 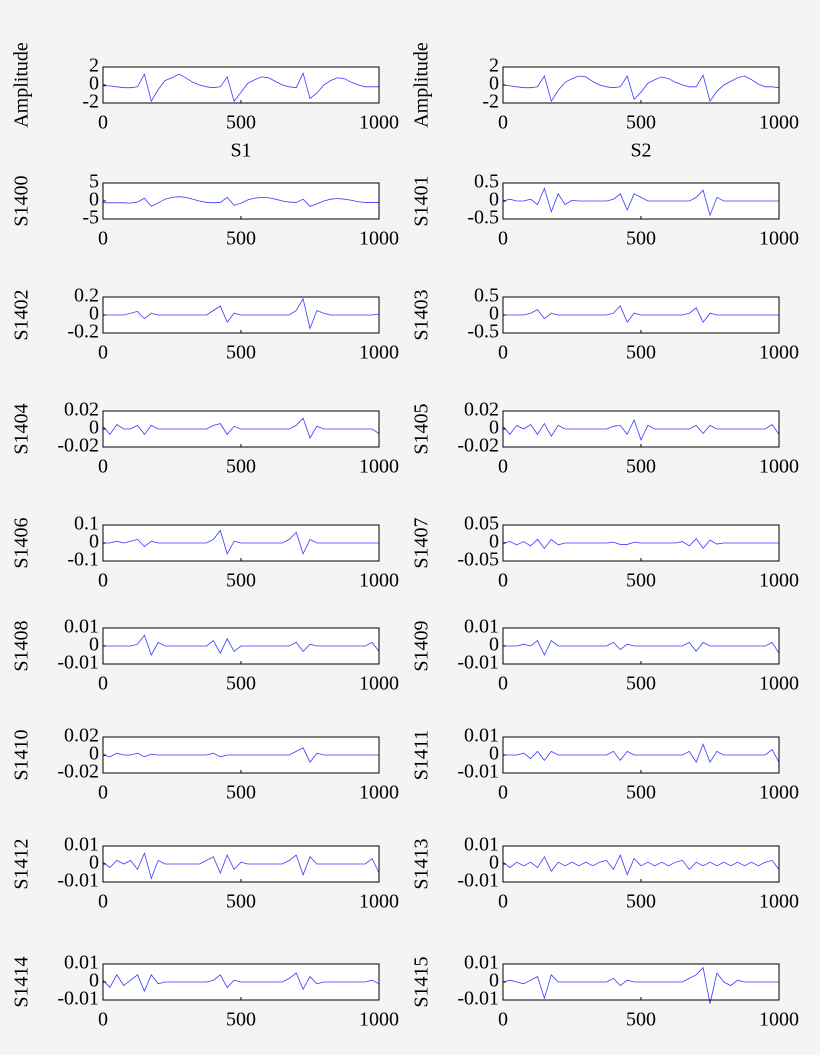 What do you see at coordinates (422, 200) in the screenshot?
I see `y-axis-label: S1401` at bounding box center [422, 200].